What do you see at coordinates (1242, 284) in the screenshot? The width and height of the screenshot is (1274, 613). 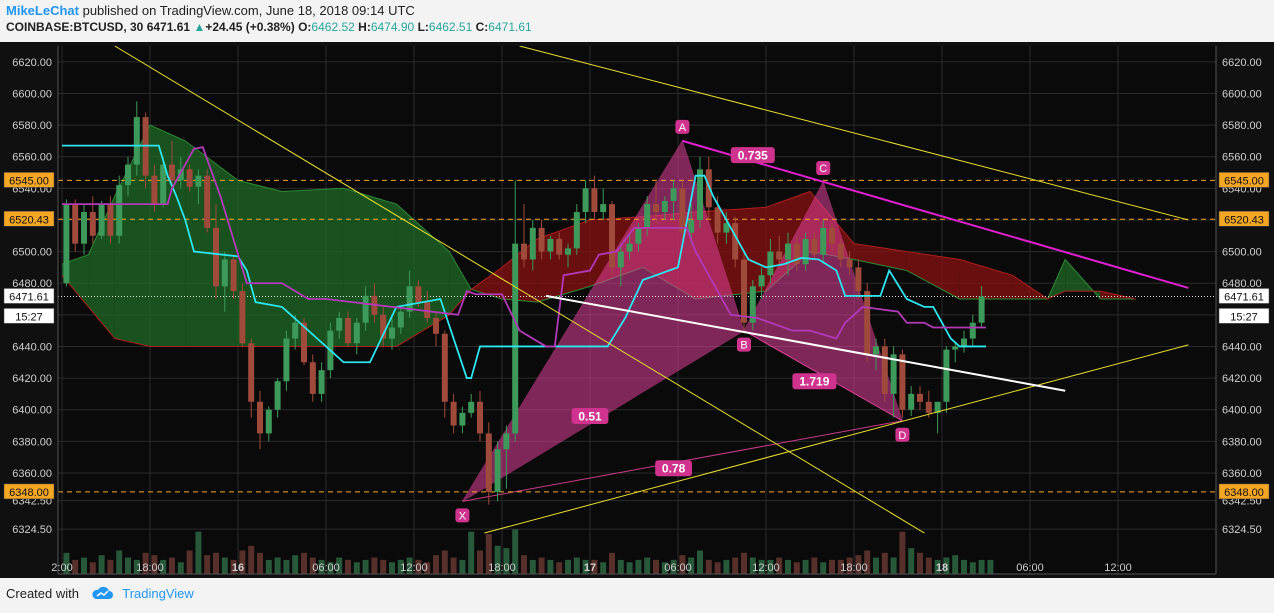 I see `y-tick-label-right: 6480.00` at bounding box center [1242, 284].